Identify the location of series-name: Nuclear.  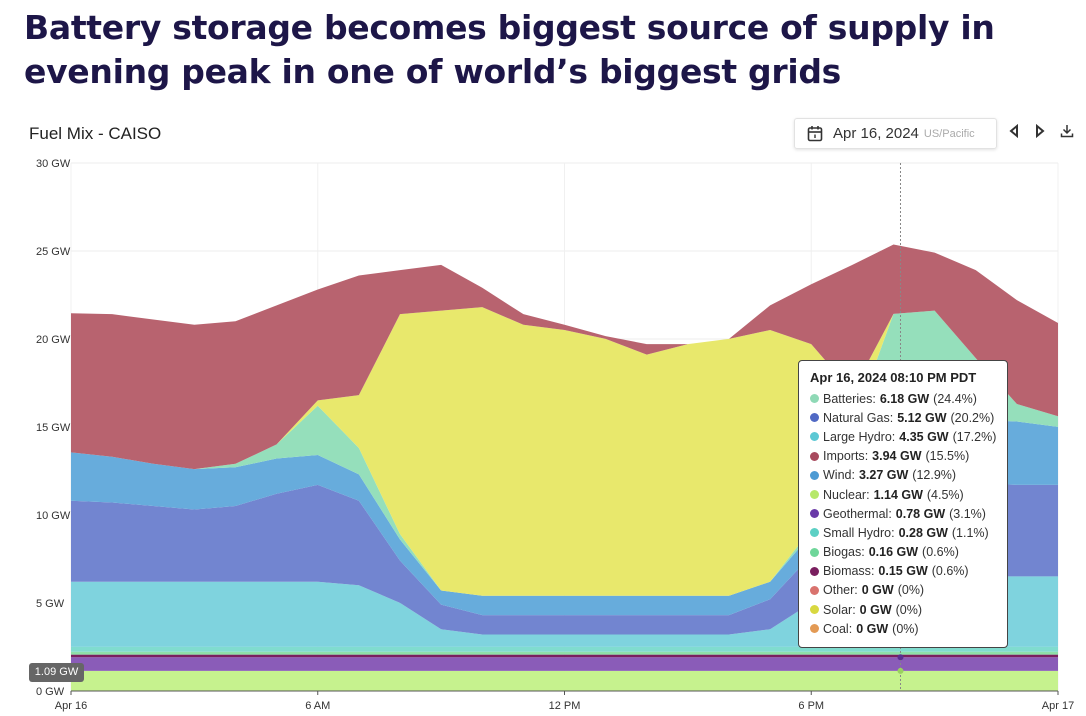
(845, 494).